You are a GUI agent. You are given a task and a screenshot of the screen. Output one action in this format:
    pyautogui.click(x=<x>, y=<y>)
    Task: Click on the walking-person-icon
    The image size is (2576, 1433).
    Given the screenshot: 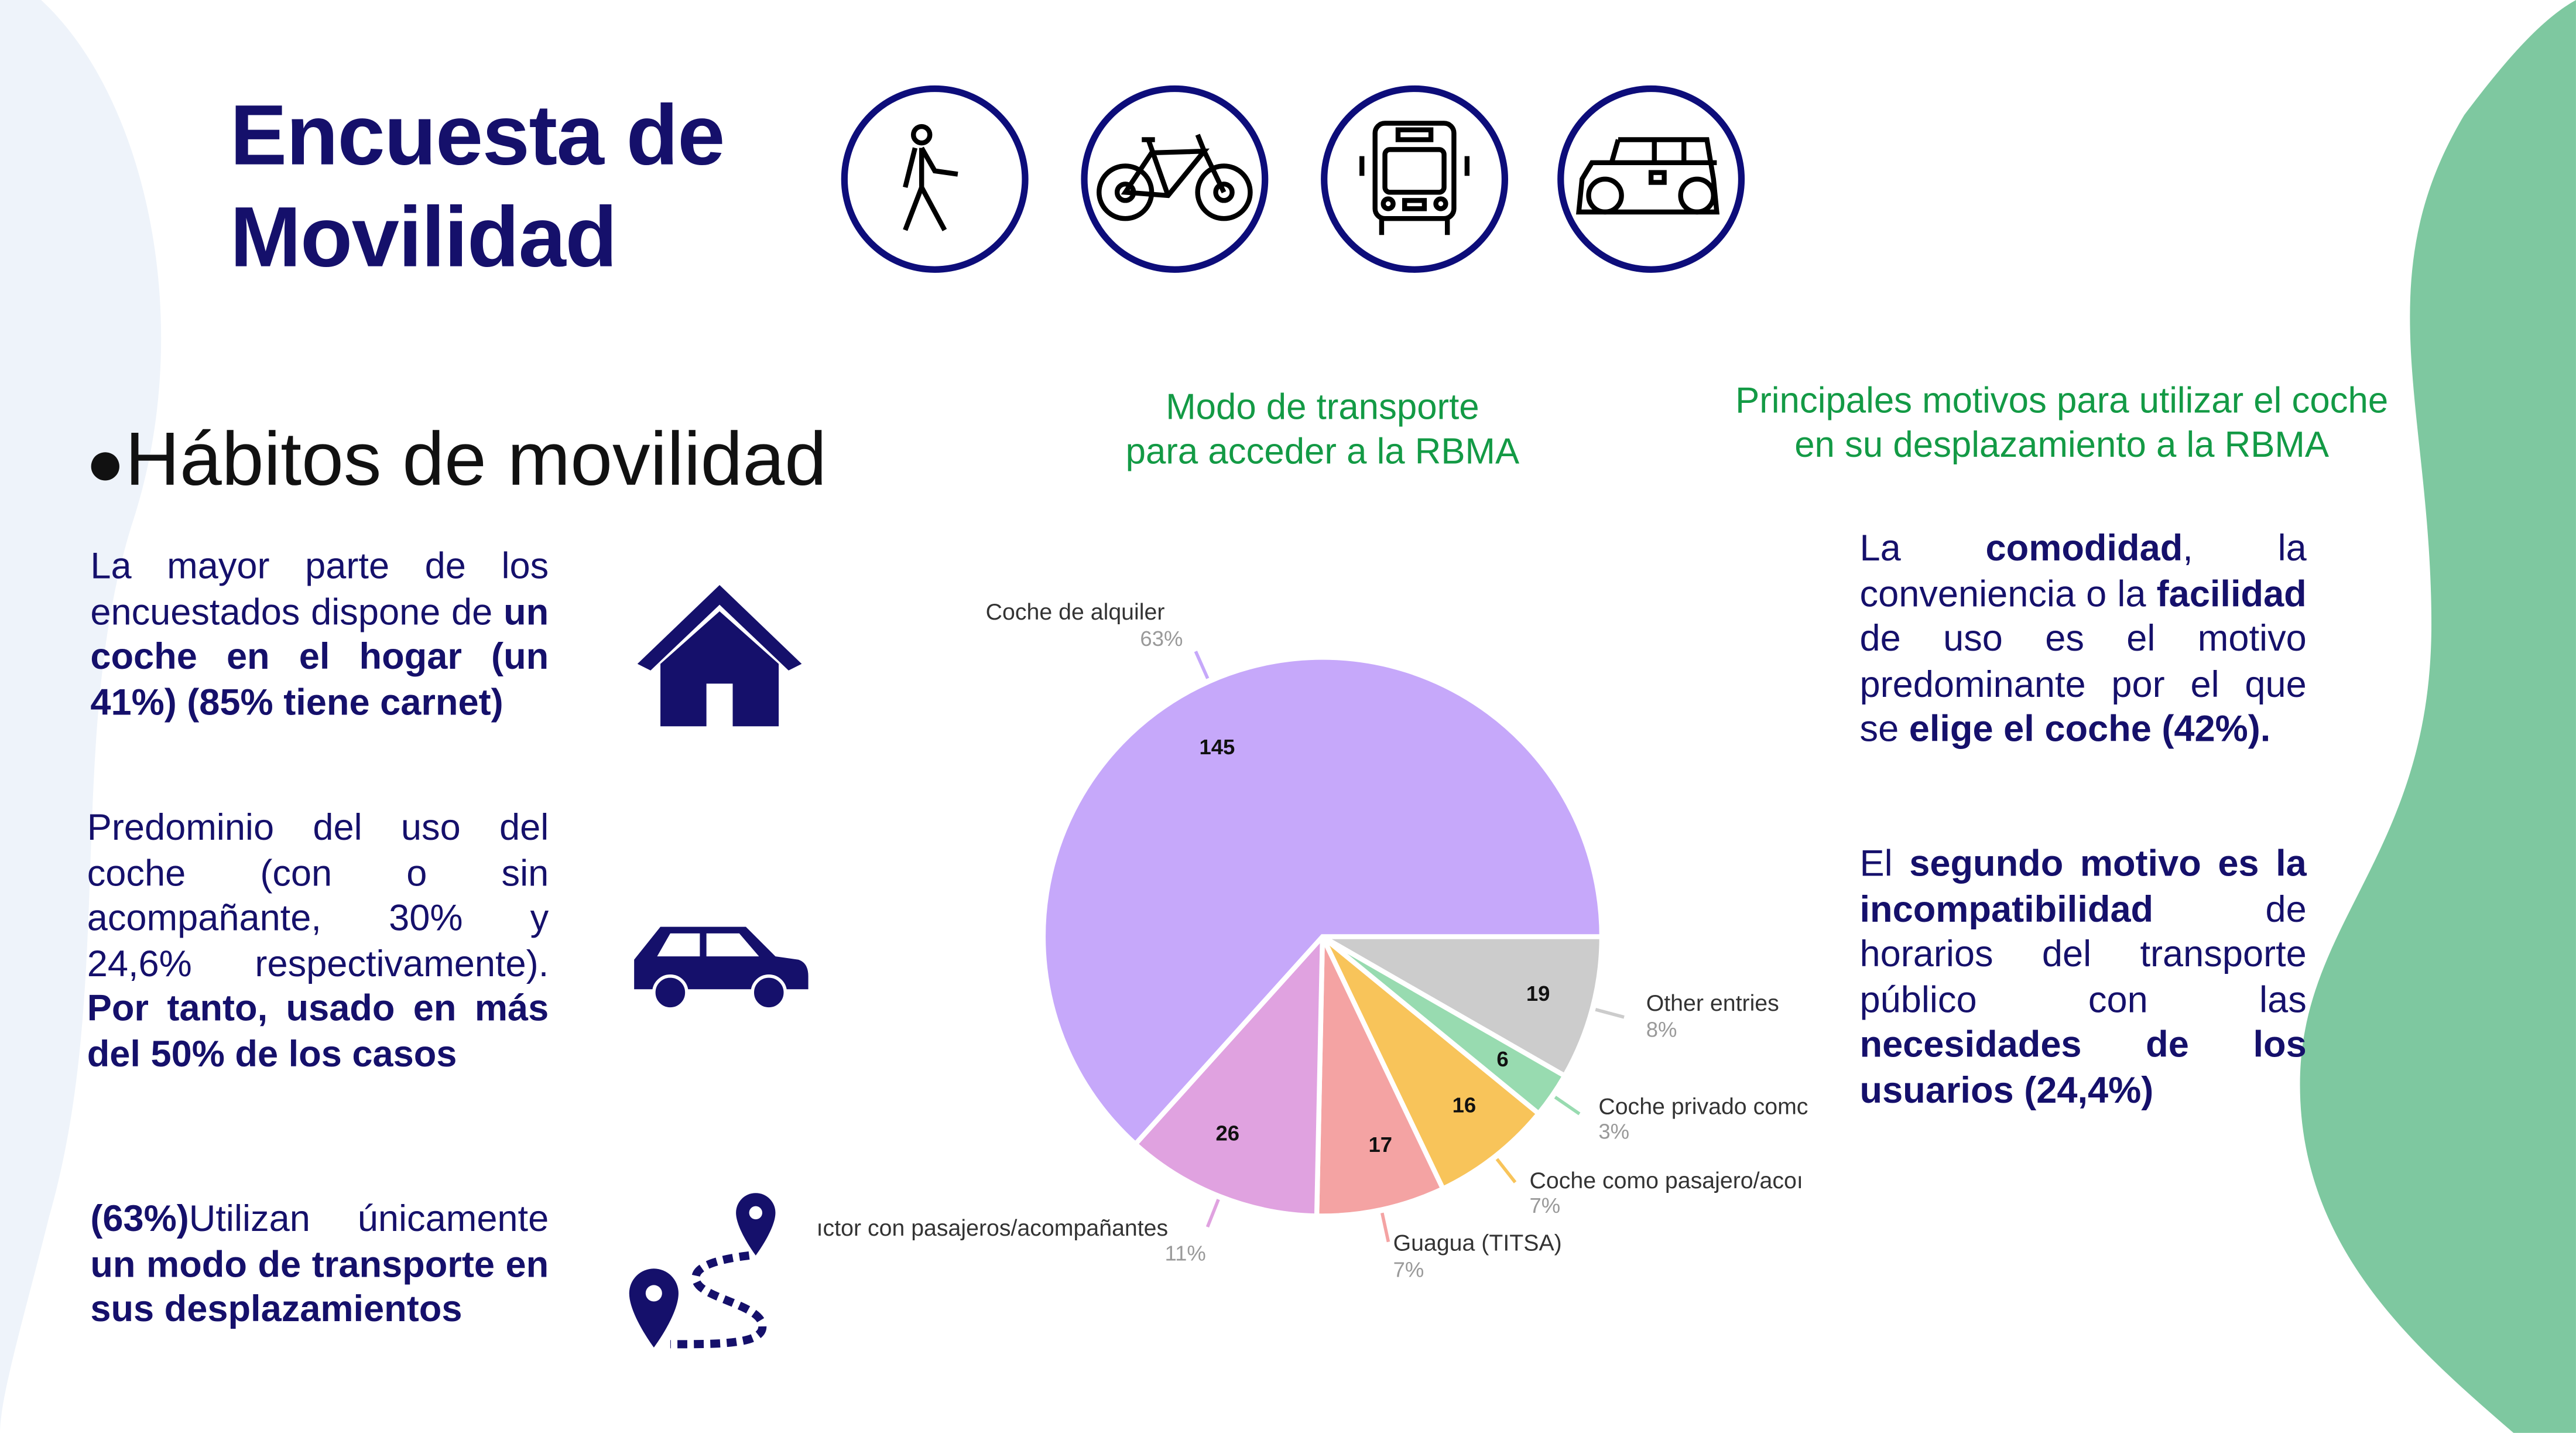 What is the action you would take?
    pyautogui.click(x=935, y=179)
    